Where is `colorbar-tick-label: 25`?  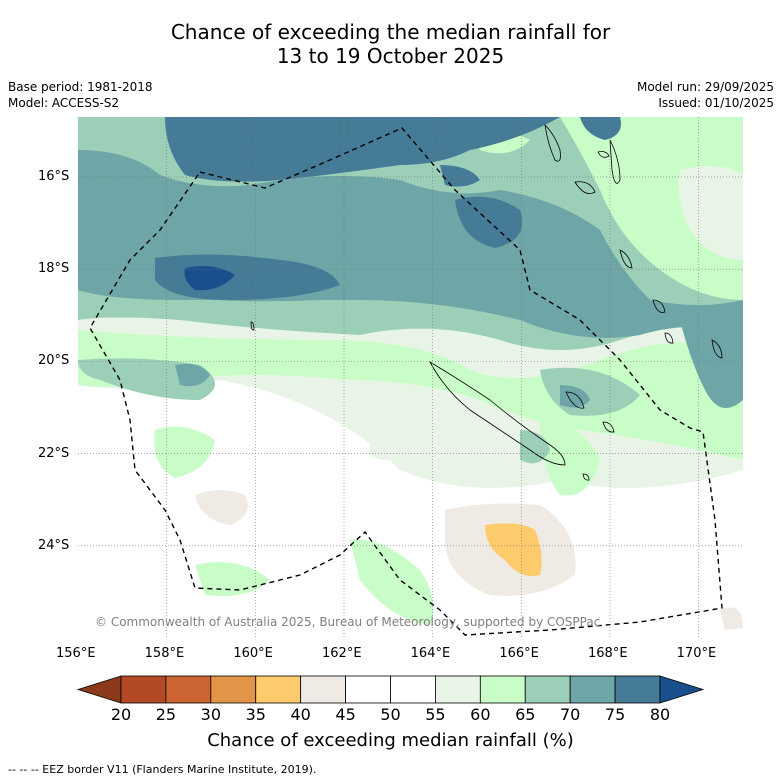
colorbar-tick-label: 25 is located at coordinates (166, 714).